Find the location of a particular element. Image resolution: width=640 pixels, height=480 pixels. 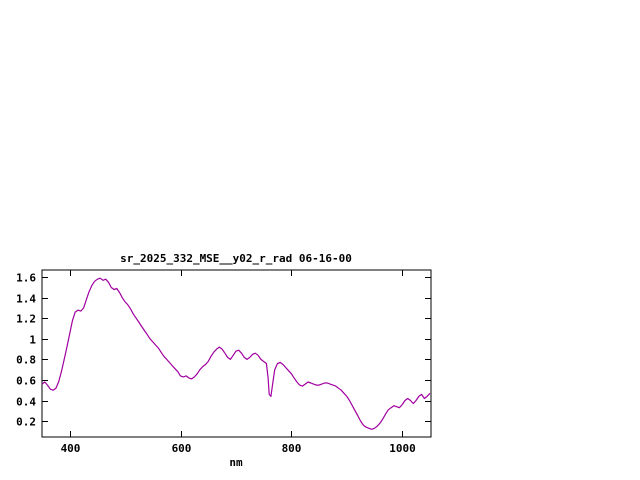

x-tick-label: 400 is located at coordinates (71, 448).